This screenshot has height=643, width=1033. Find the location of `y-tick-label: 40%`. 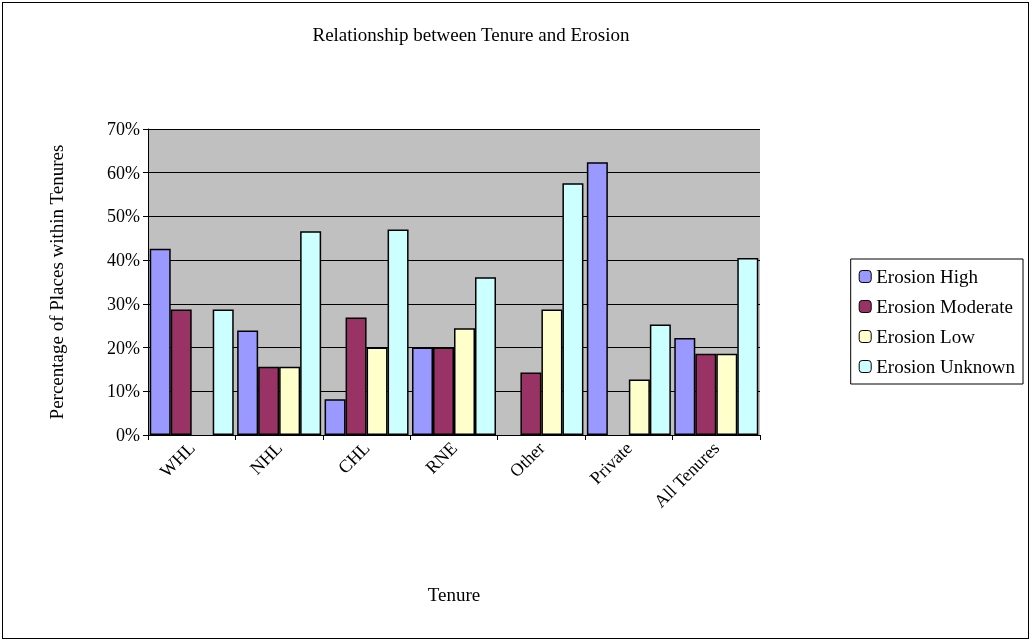

y-tick-label: 40% is located at coordinates (123, 260).